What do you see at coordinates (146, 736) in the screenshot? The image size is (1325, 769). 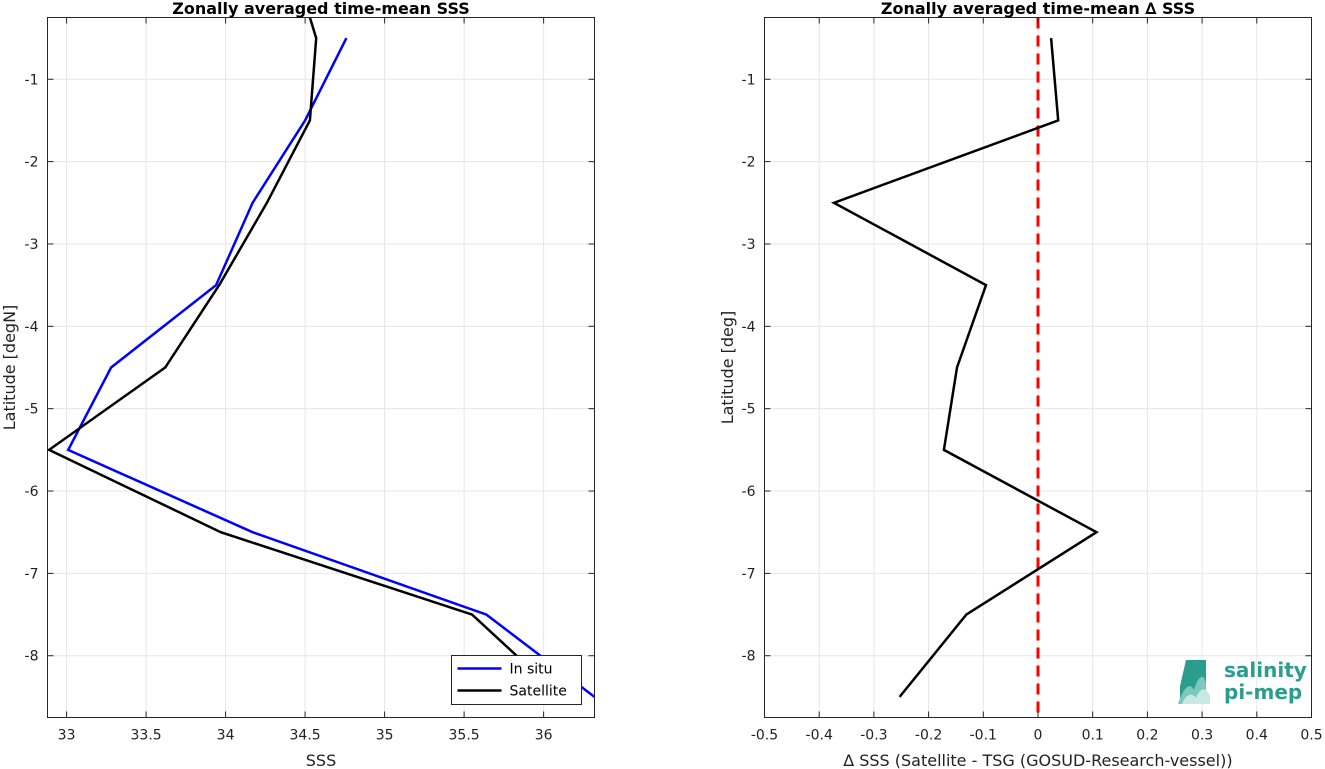 I see `sss-xtick-label-1: 33.5` at bounding box center [146, 736].